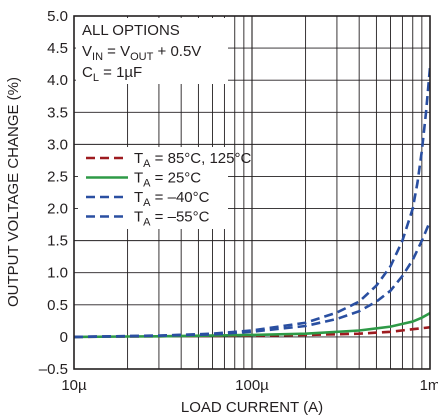  I want to click on y-axis-title: OUTPUT VOLTAGE CHANGE (%), so click(13, 192).